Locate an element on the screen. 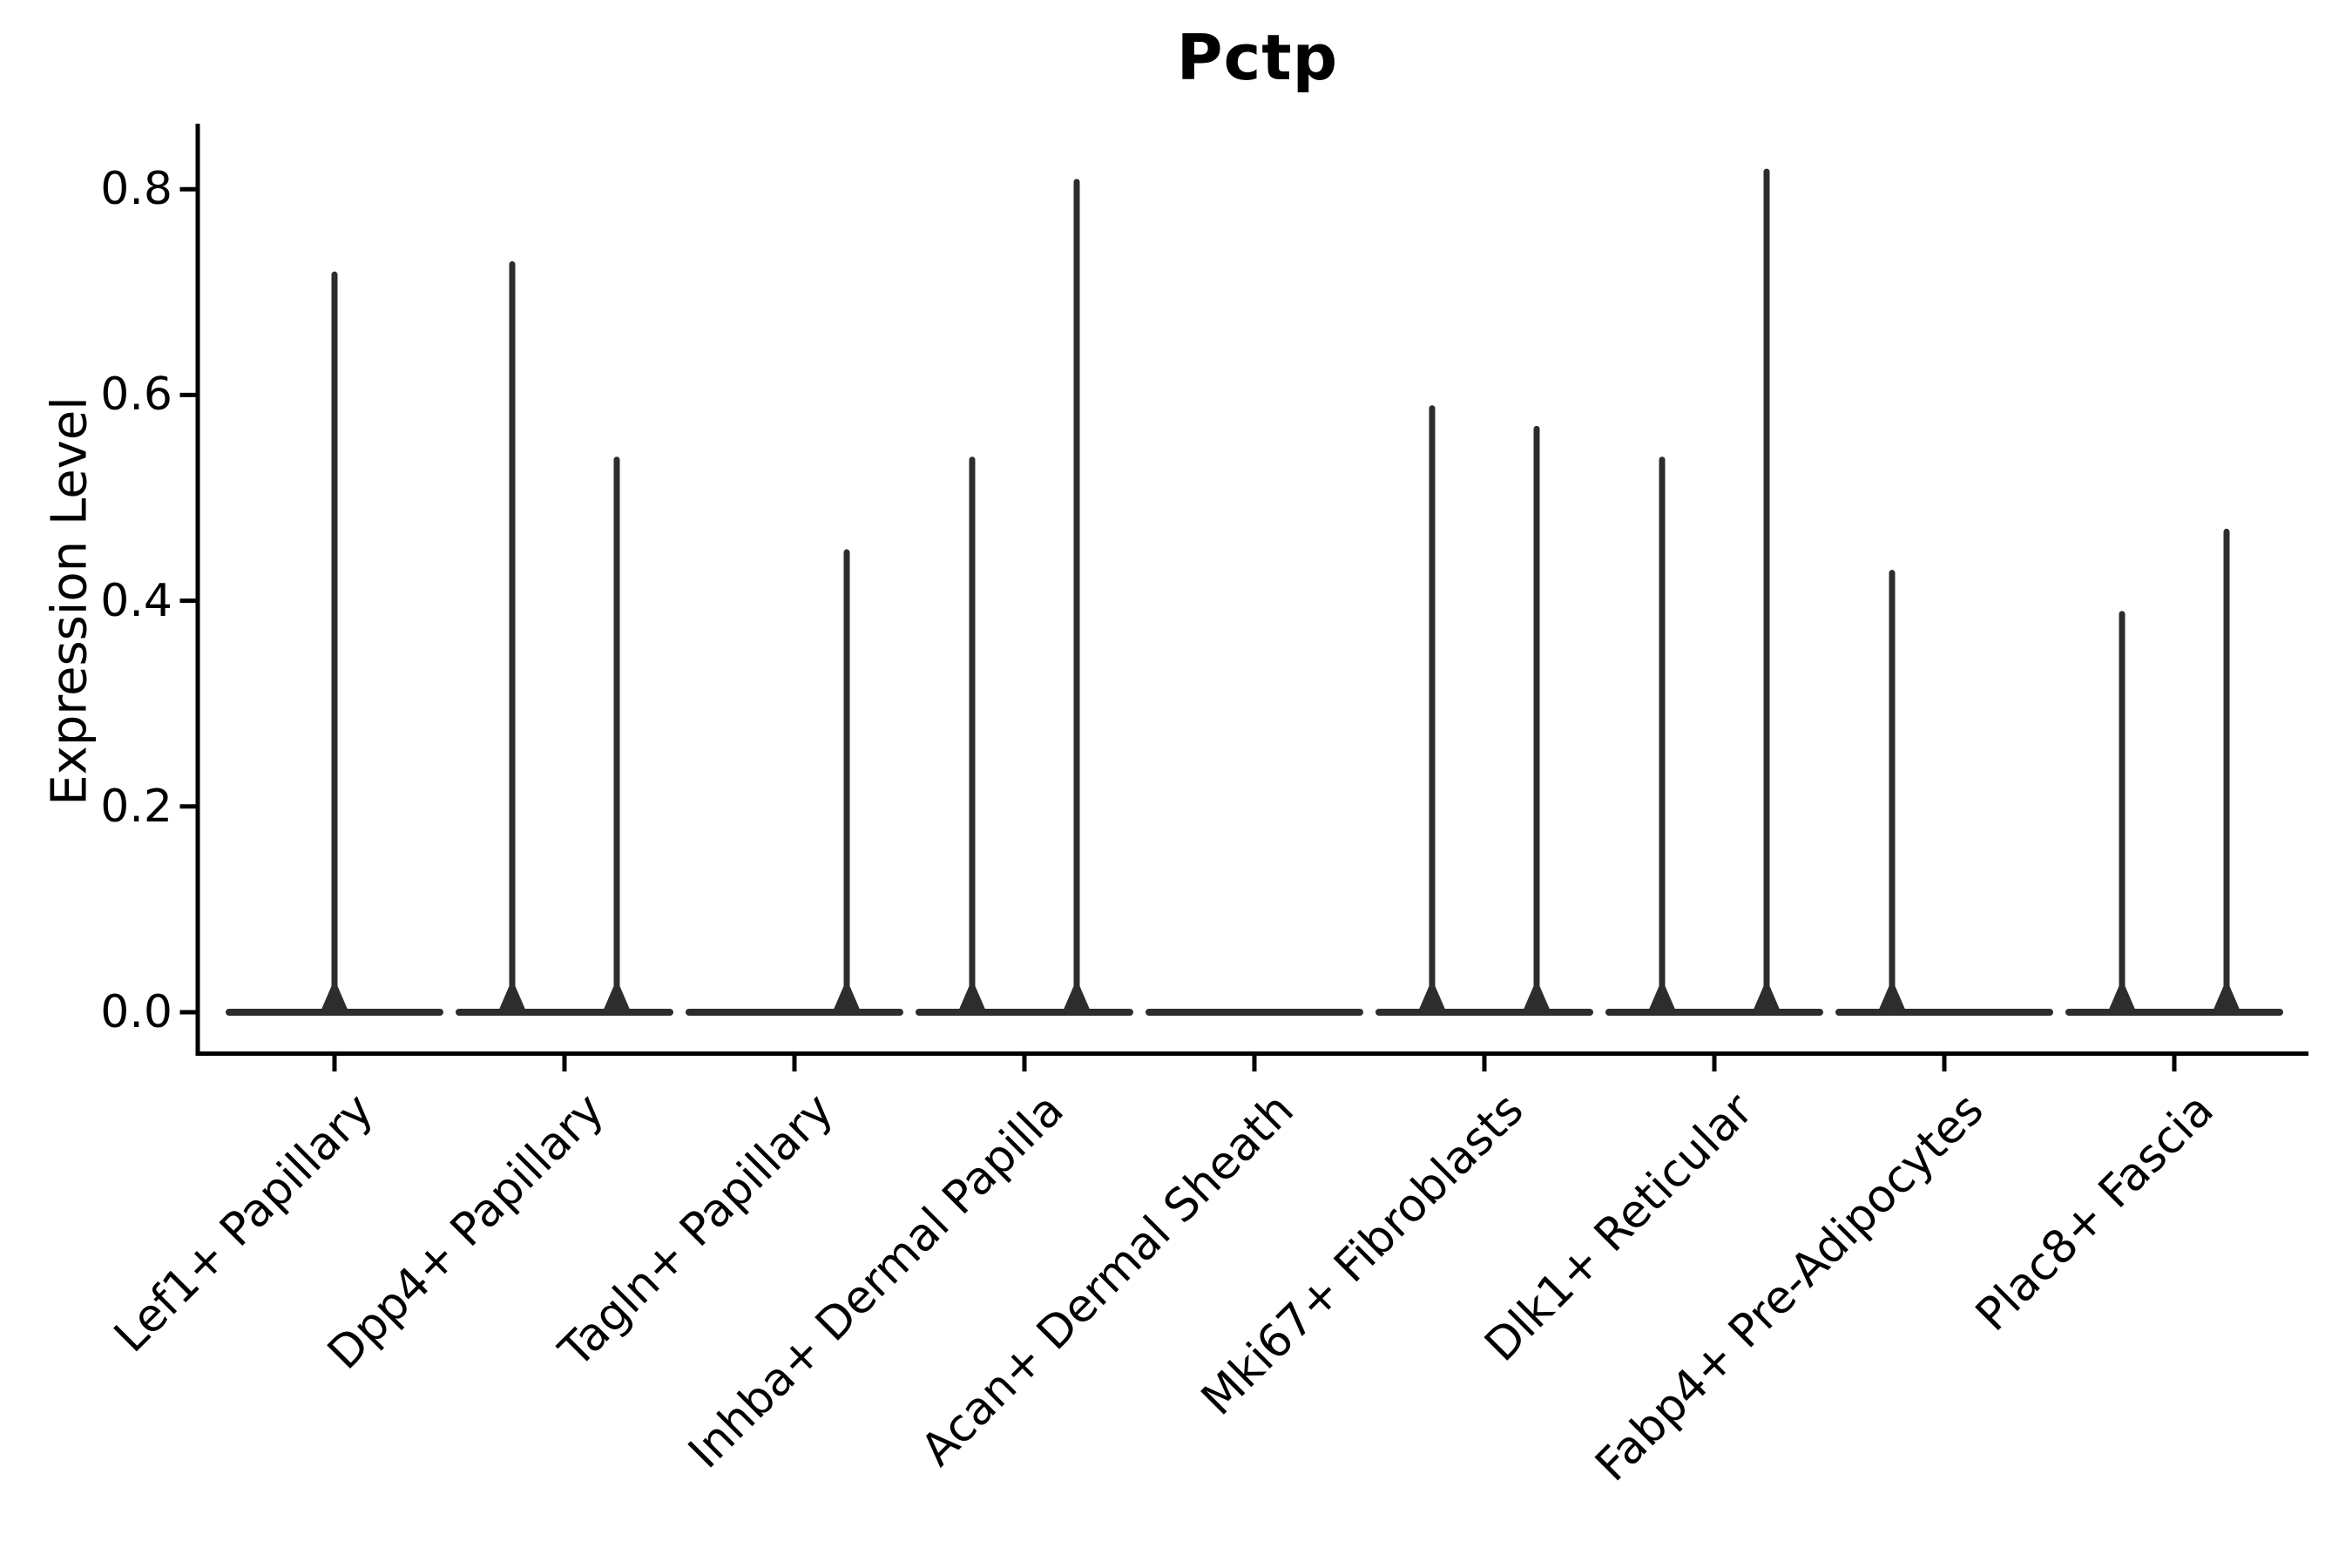 This screenshot has width=2352, height=1568. y-tick-label: 0.4 is located at coordinates (136, 600).